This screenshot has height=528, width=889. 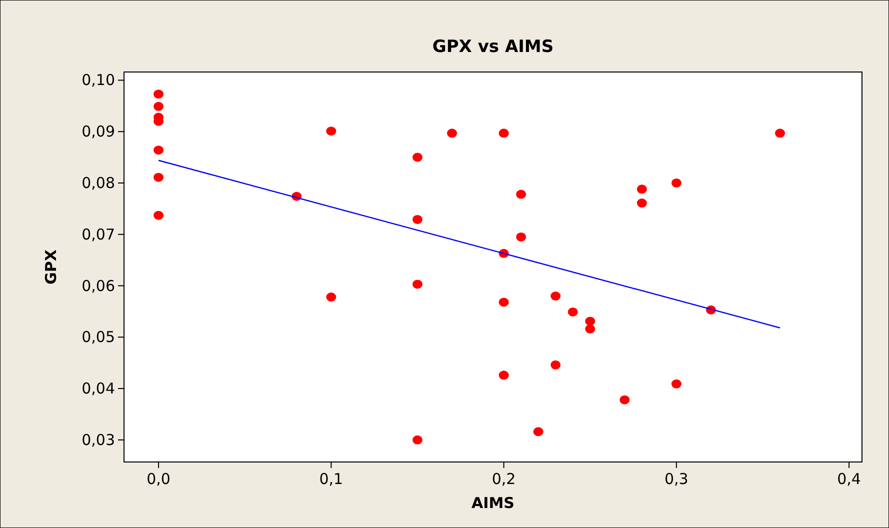 I want to click on y-tick-label: 0,03, so click(x=98, y=439).